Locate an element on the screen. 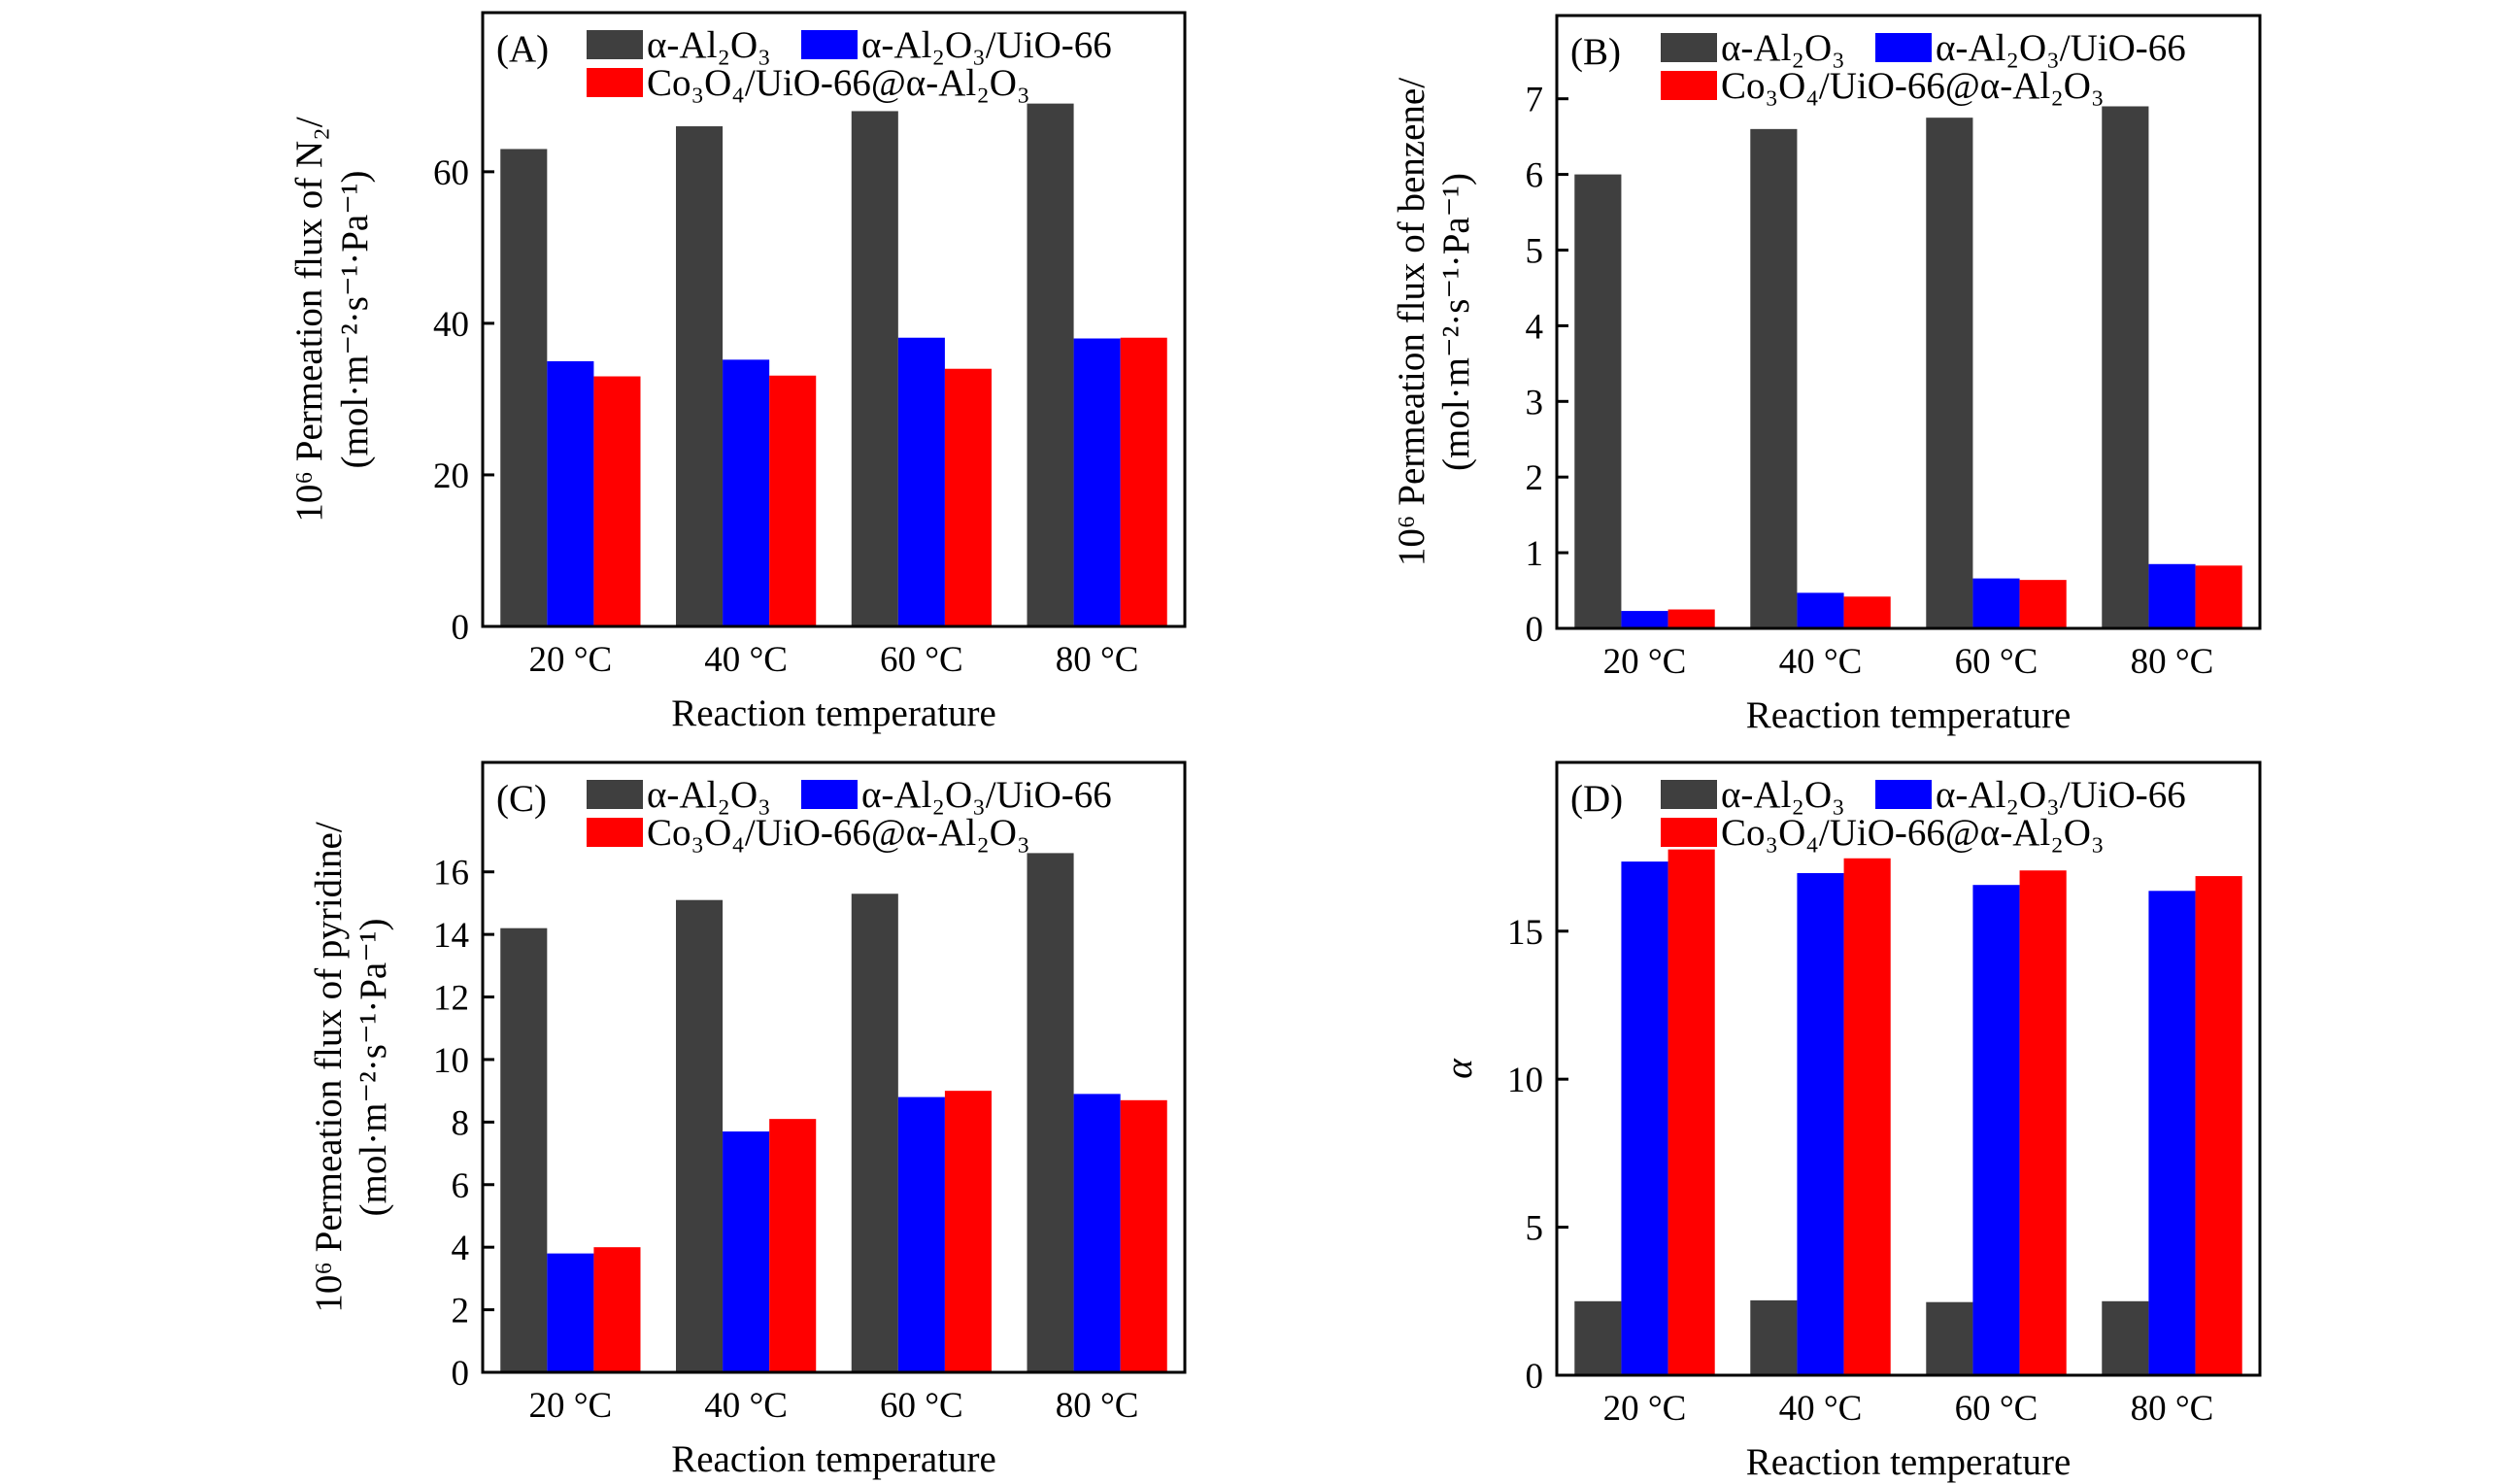 The width and height of the screenshot is (2493, 1484). y-tick-label: 6 is located at coordinates (461, 1186).